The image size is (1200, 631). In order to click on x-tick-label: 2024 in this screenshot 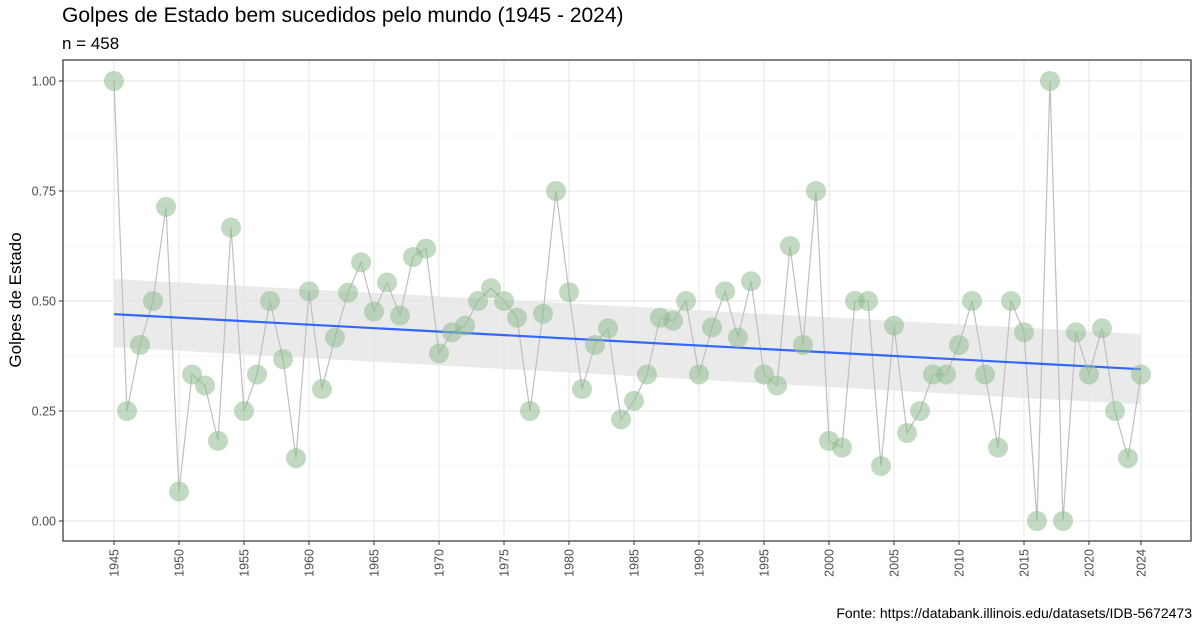, I will do `click(1142, 563)`.